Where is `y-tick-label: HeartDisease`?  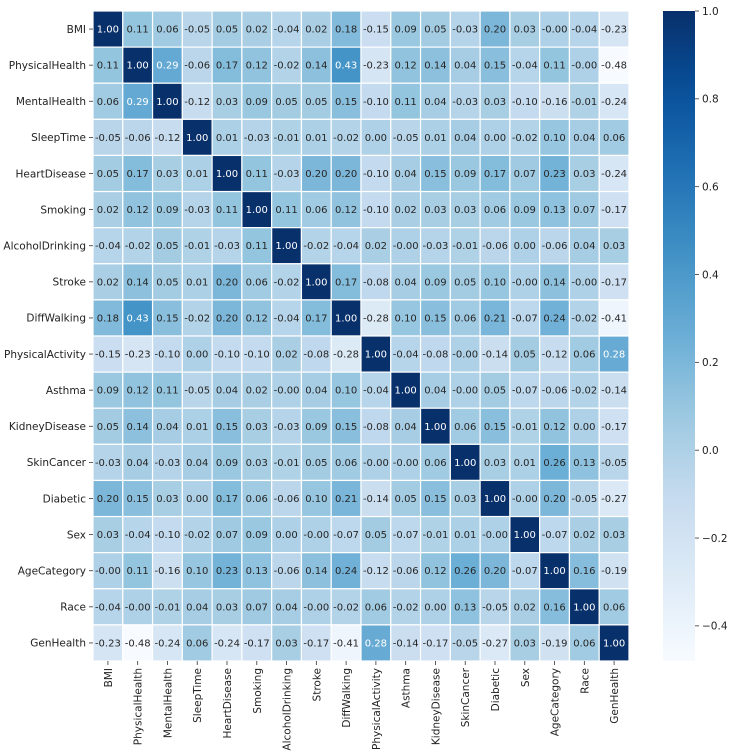
y-tick-label: HeartDisease is located at coordinates (50, 174).